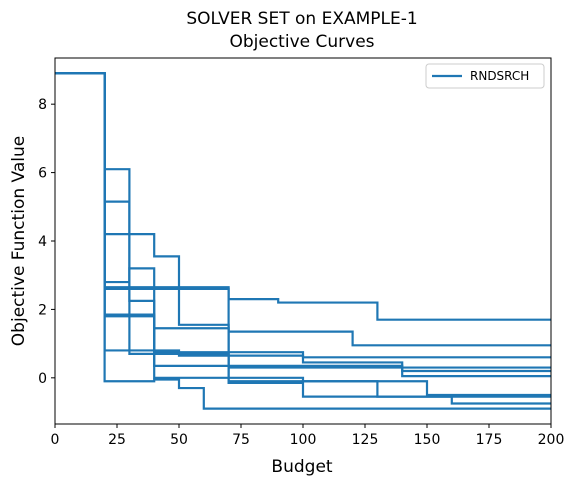 The image size is (576, 487). I want to click on legend: RNDSRCH, so click(485, 76).